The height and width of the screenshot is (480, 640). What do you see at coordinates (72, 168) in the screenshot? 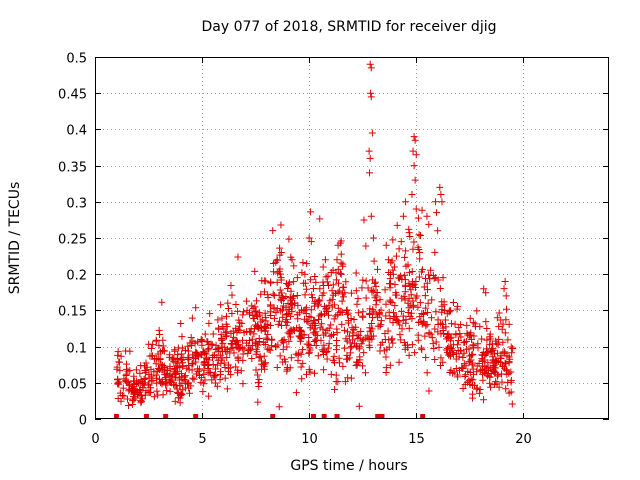
I see `y-tick-label: 0.35` at bounding box center [72, 168].